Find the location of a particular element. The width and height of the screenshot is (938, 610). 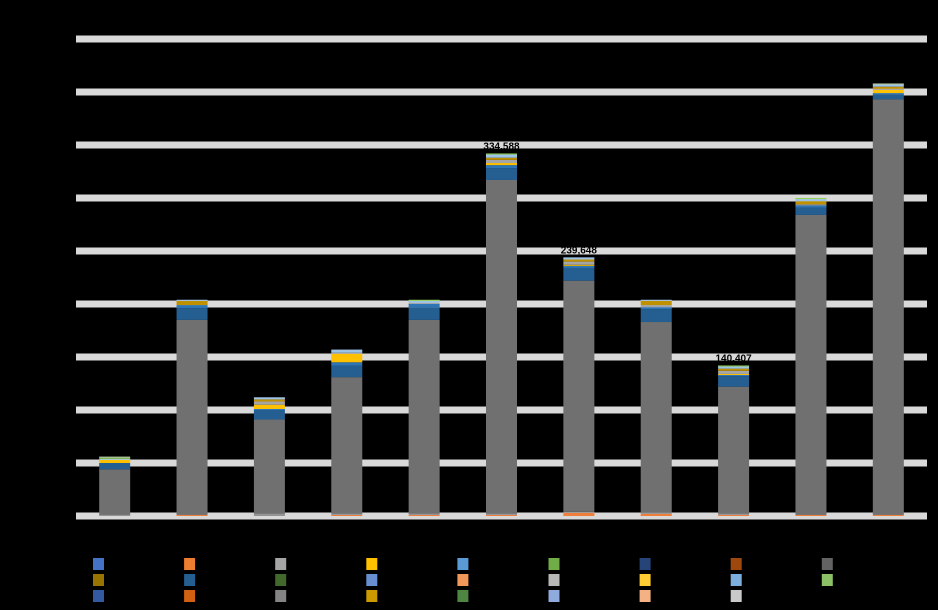

data-labels: 334,588 239,648 140,407 is located at coordinates (617, 252).